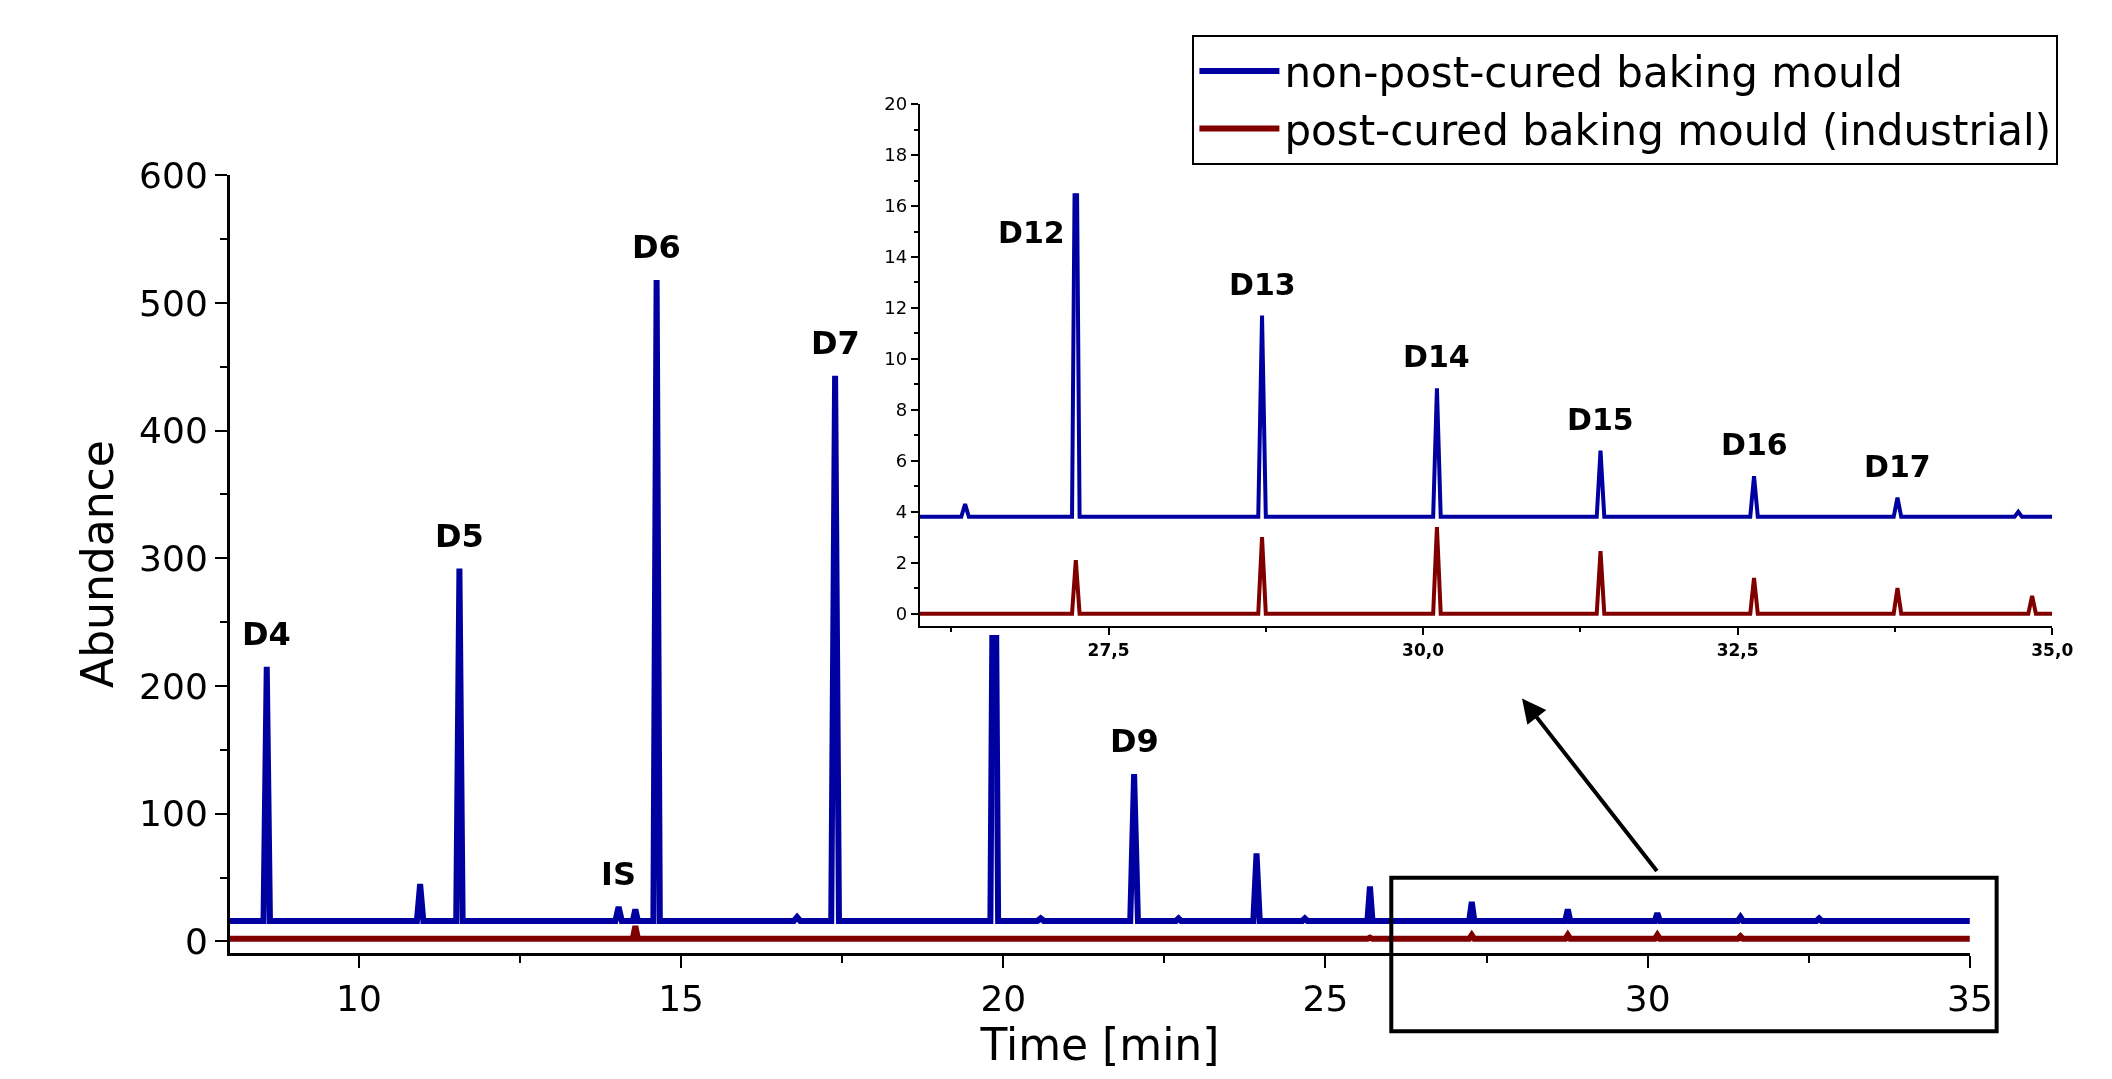  What do you see at coordinates (656, 247) in the screenshot?
I see `annotation: D6` at bounding box center [656, 247].